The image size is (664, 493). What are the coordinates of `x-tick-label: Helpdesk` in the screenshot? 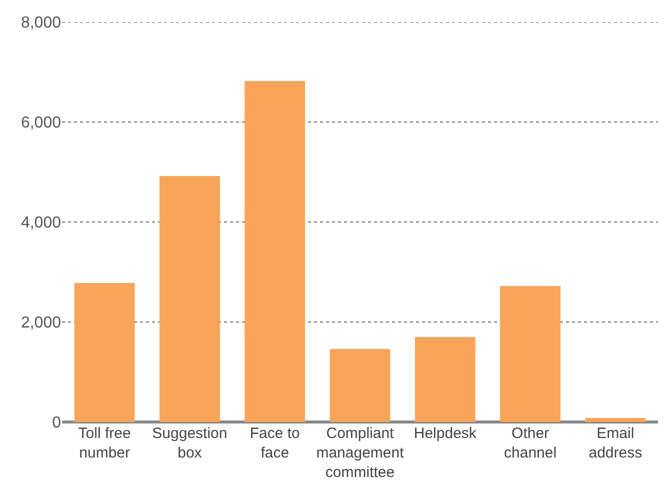 It's located at (445, 433).